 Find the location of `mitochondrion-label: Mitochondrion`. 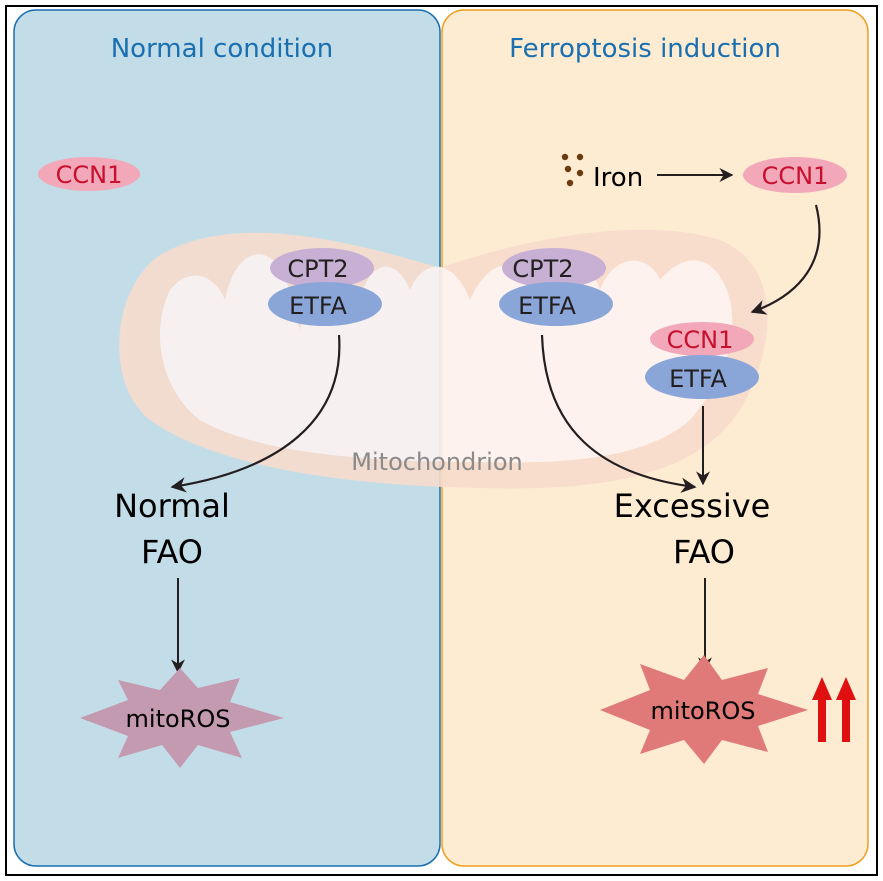

mitochondrion-label: Mitochondrion is located at coordinates (436, 462).